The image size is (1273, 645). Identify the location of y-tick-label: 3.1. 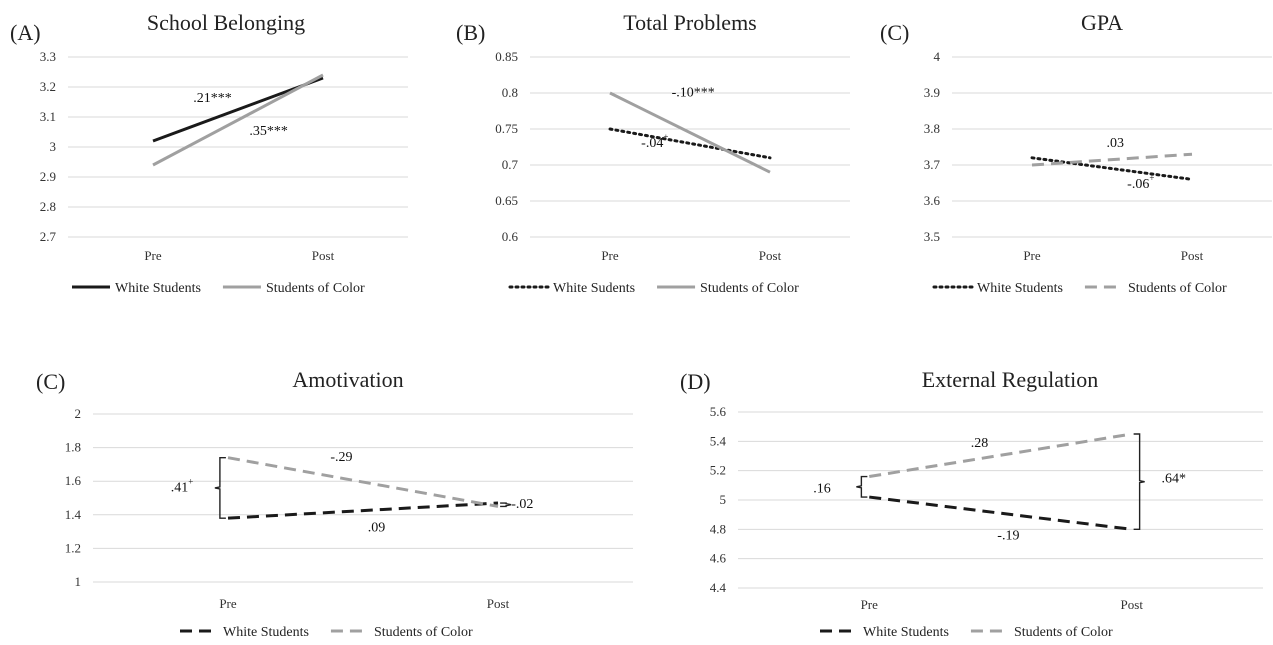
(48, 116).